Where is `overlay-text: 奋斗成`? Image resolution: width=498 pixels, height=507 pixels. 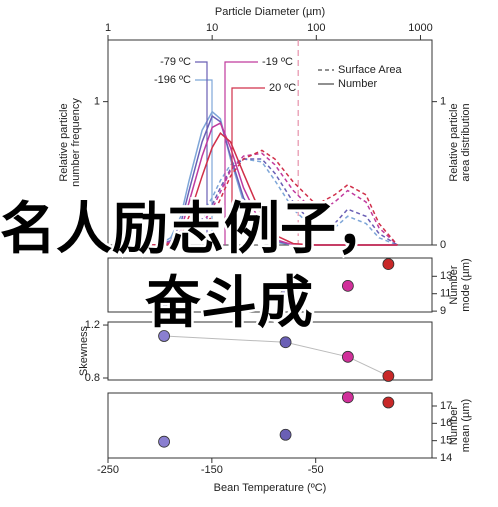
overlay-text: 奋斗成 is located at coordinates (229, 303).